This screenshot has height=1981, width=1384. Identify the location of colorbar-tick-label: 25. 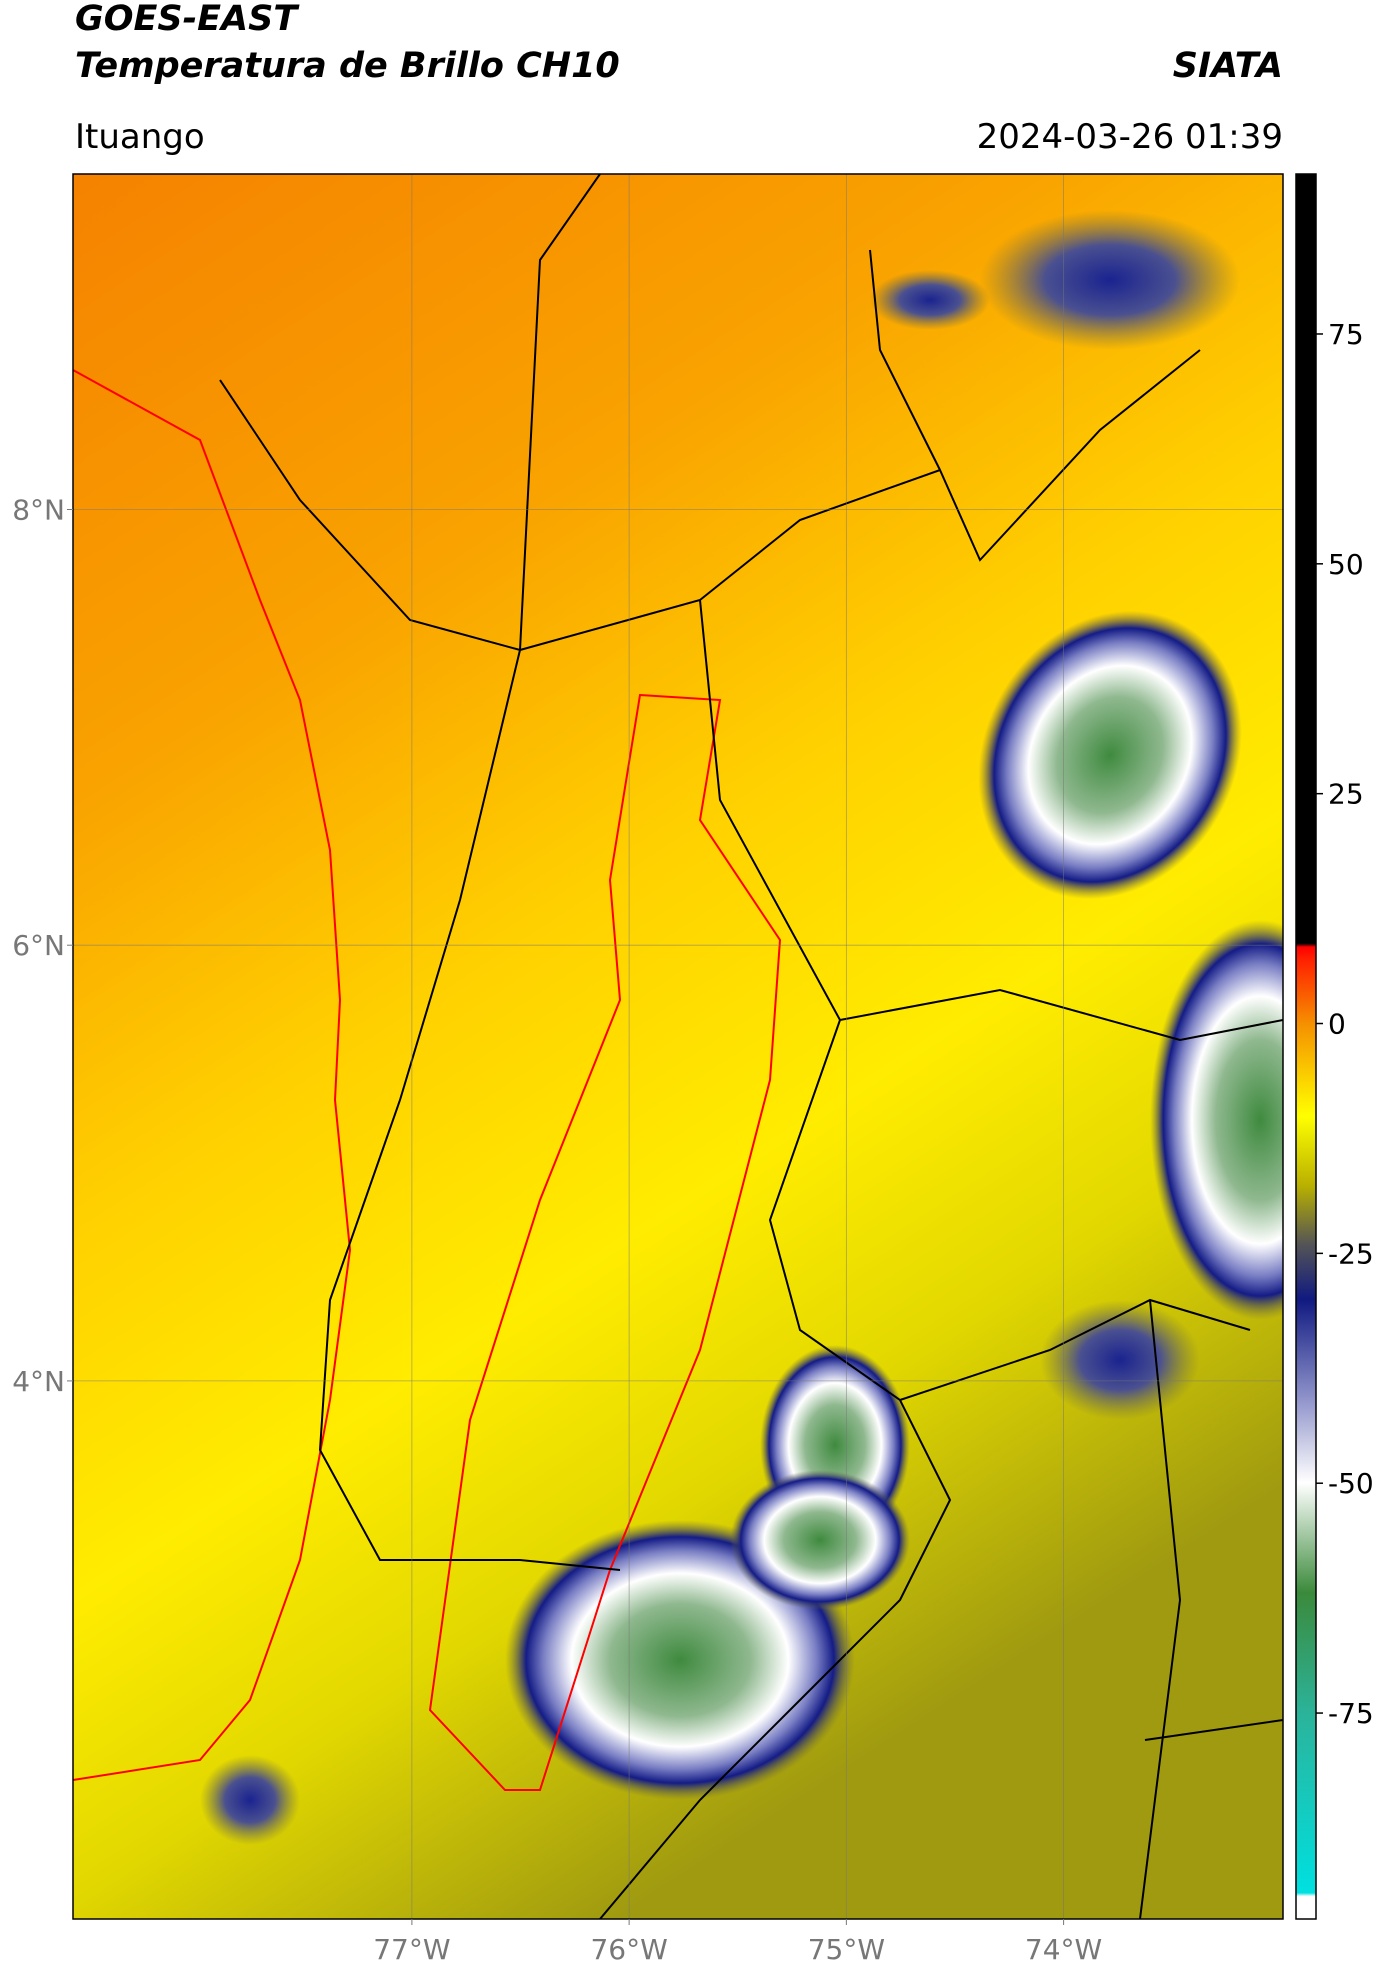
(1346, 794).